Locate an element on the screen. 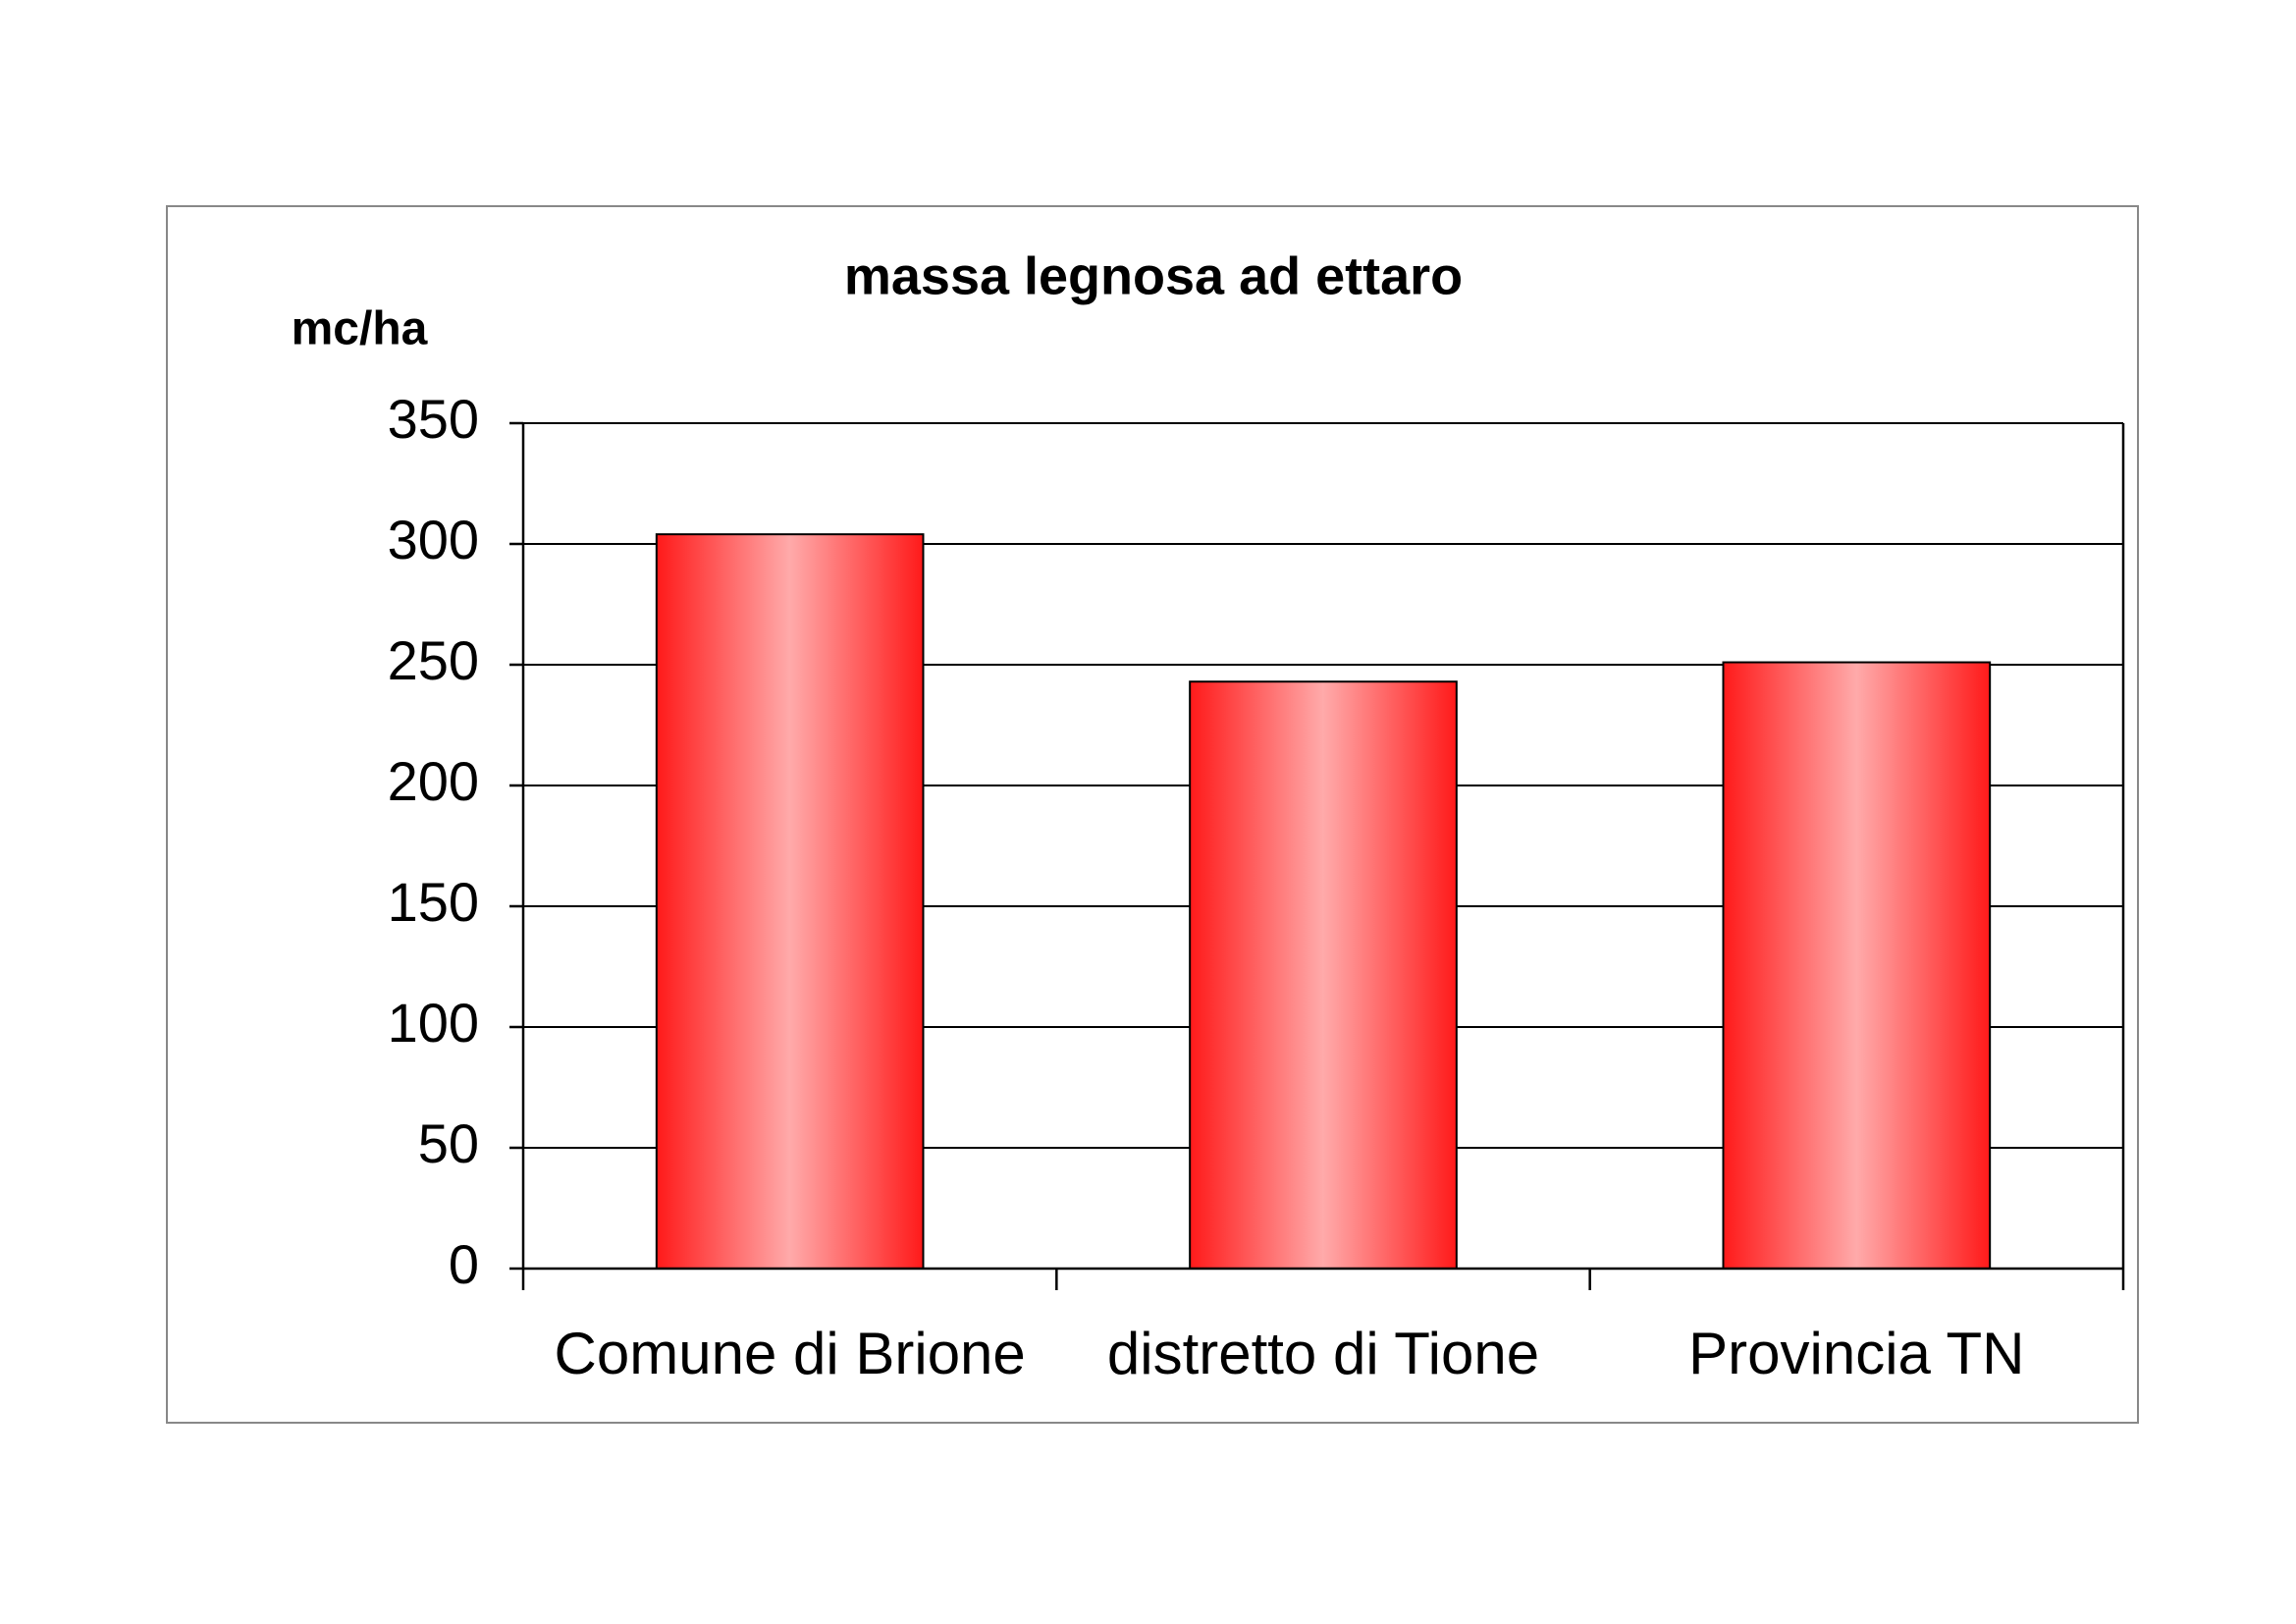  y-axis-label: mc/ha is located at coordinates (360, 329).